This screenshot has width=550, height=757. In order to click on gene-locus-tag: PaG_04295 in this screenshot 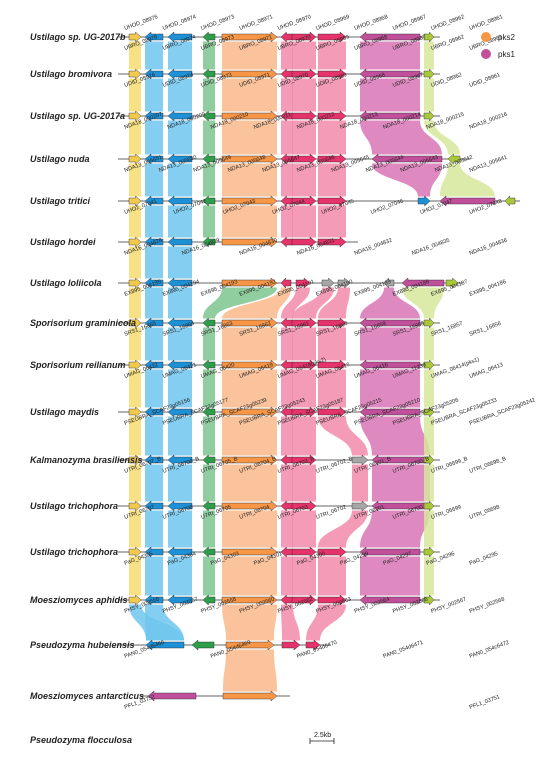, I will do `click(484, 559)`.